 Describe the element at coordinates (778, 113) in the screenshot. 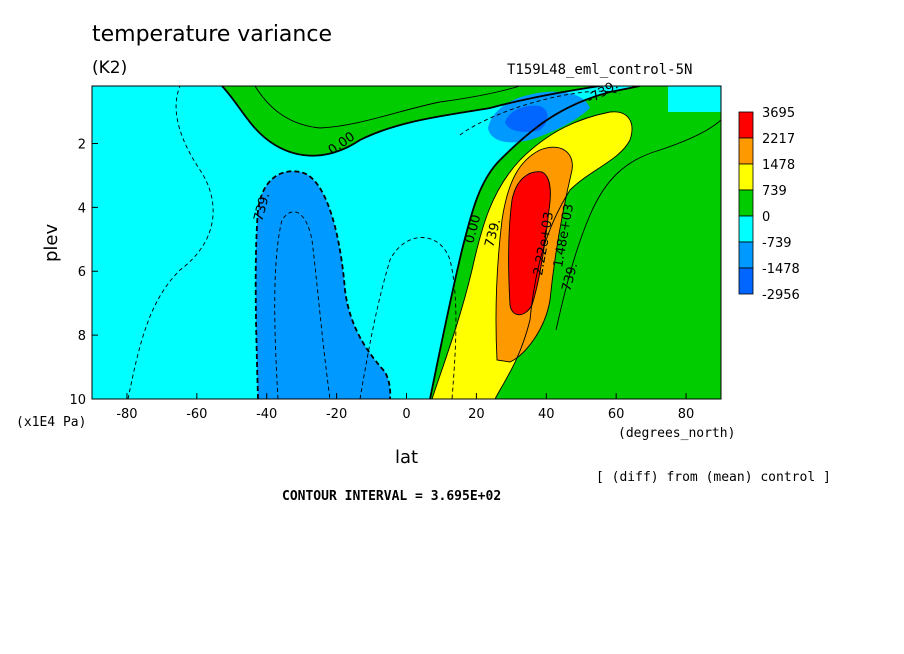

I see `colorbar-label: 3695` at that location.